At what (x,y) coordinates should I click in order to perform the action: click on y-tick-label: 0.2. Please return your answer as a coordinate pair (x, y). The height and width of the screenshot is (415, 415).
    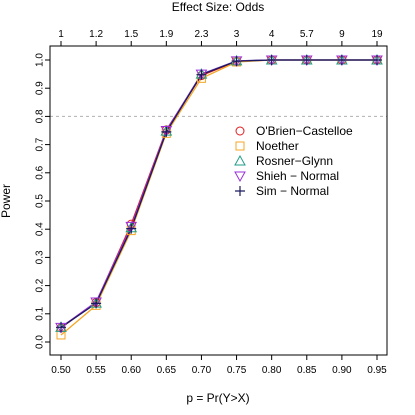
    Looking at the image, I should click on (40, 285).